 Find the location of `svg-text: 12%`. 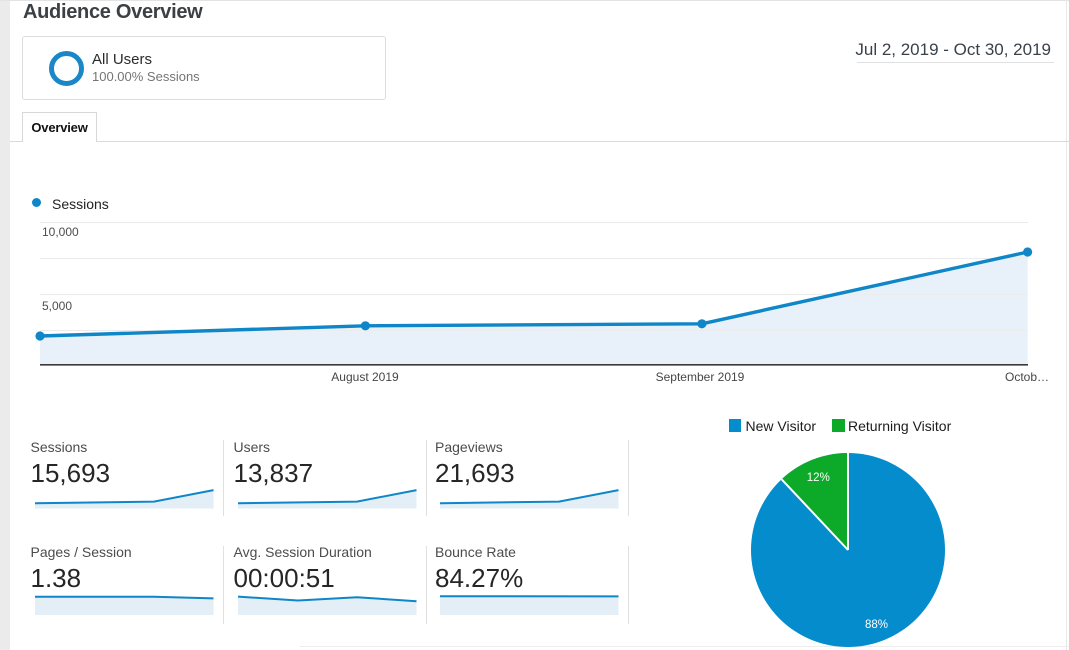

svg-text: 12% is located at coordinates (818, 478).